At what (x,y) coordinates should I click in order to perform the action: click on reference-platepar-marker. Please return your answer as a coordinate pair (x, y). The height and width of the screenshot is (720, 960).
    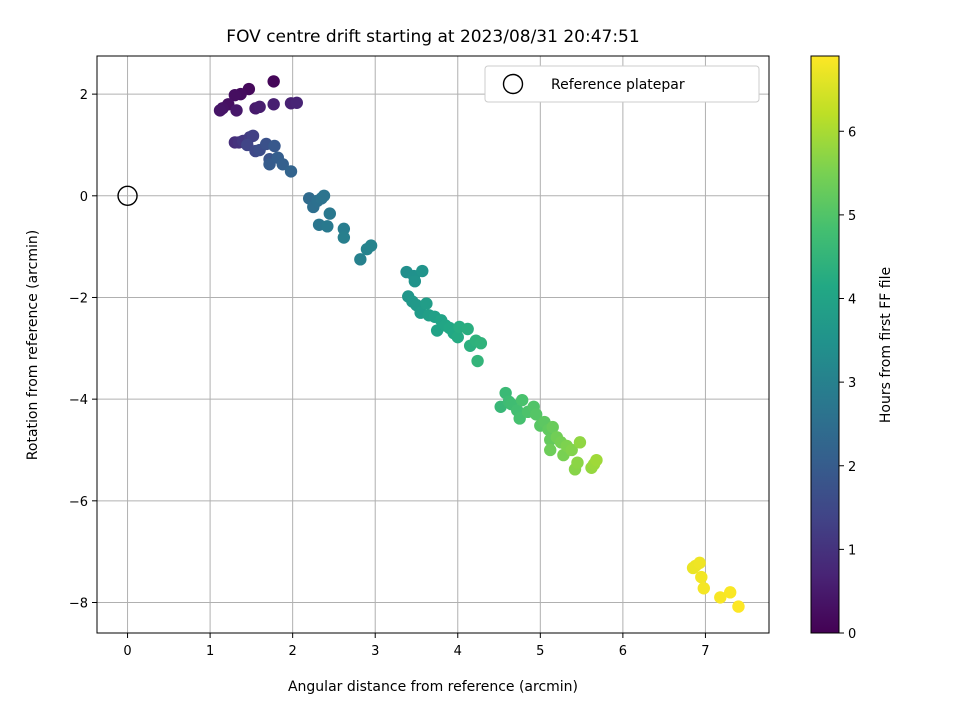
    Looking at the image, I should click on (127, 196).